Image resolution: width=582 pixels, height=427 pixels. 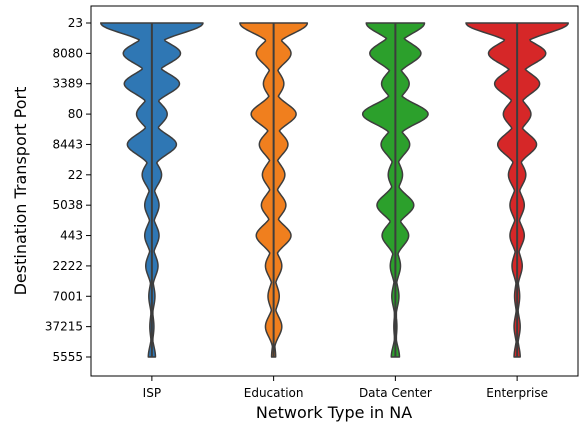 I want to click on y-tick-label: 3389, so click(x=67, y=84).